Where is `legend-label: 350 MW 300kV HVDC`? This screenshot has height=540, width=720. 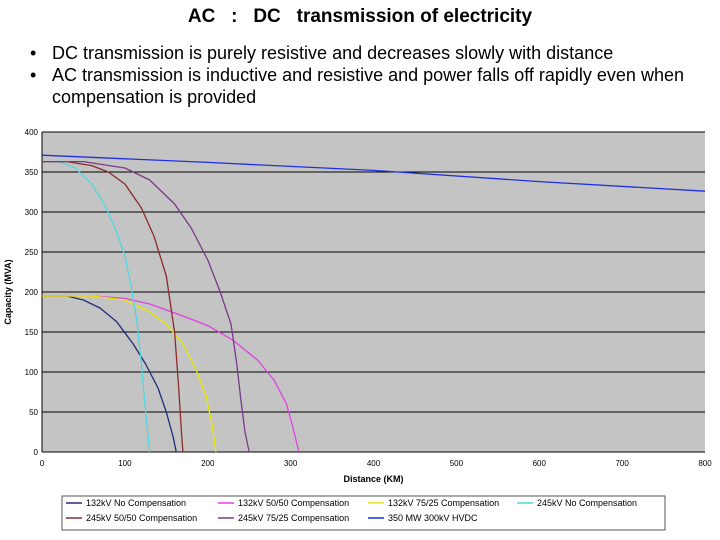
legend-label: 350 MW 300kV HVDC is located at coordinates (433, 518).